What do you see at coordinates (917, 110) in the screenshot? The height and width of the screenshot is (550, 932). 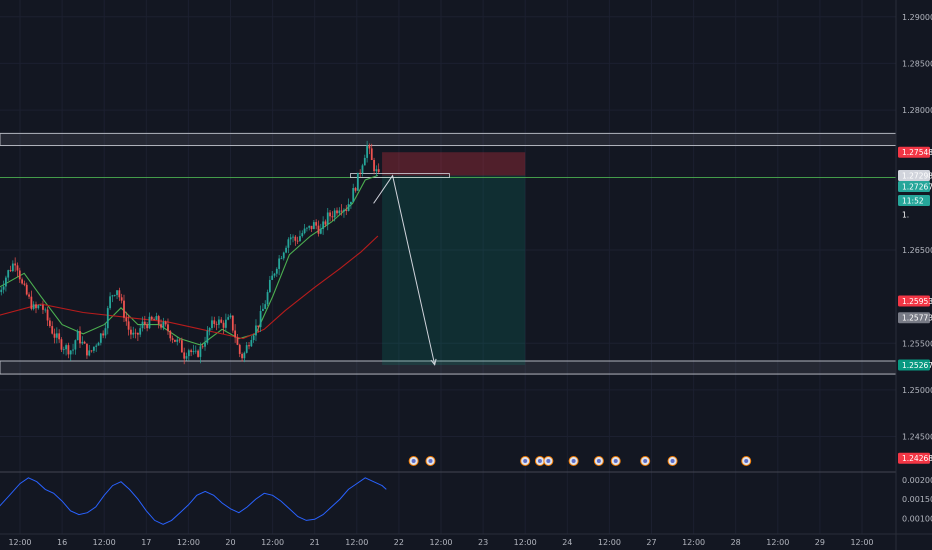 I see `price-tick-label: 1.28000` at bounding box center [917, 110].